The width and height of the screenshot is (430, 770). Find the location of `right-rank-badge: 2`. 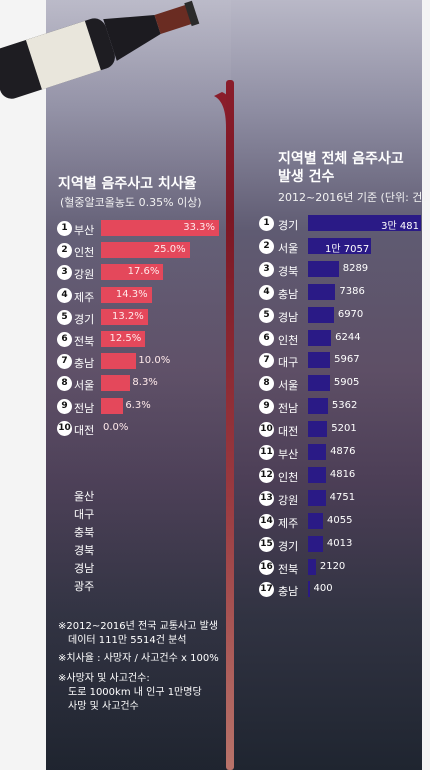

right-rank-badge: 2 is located at coordinates (266, 246).